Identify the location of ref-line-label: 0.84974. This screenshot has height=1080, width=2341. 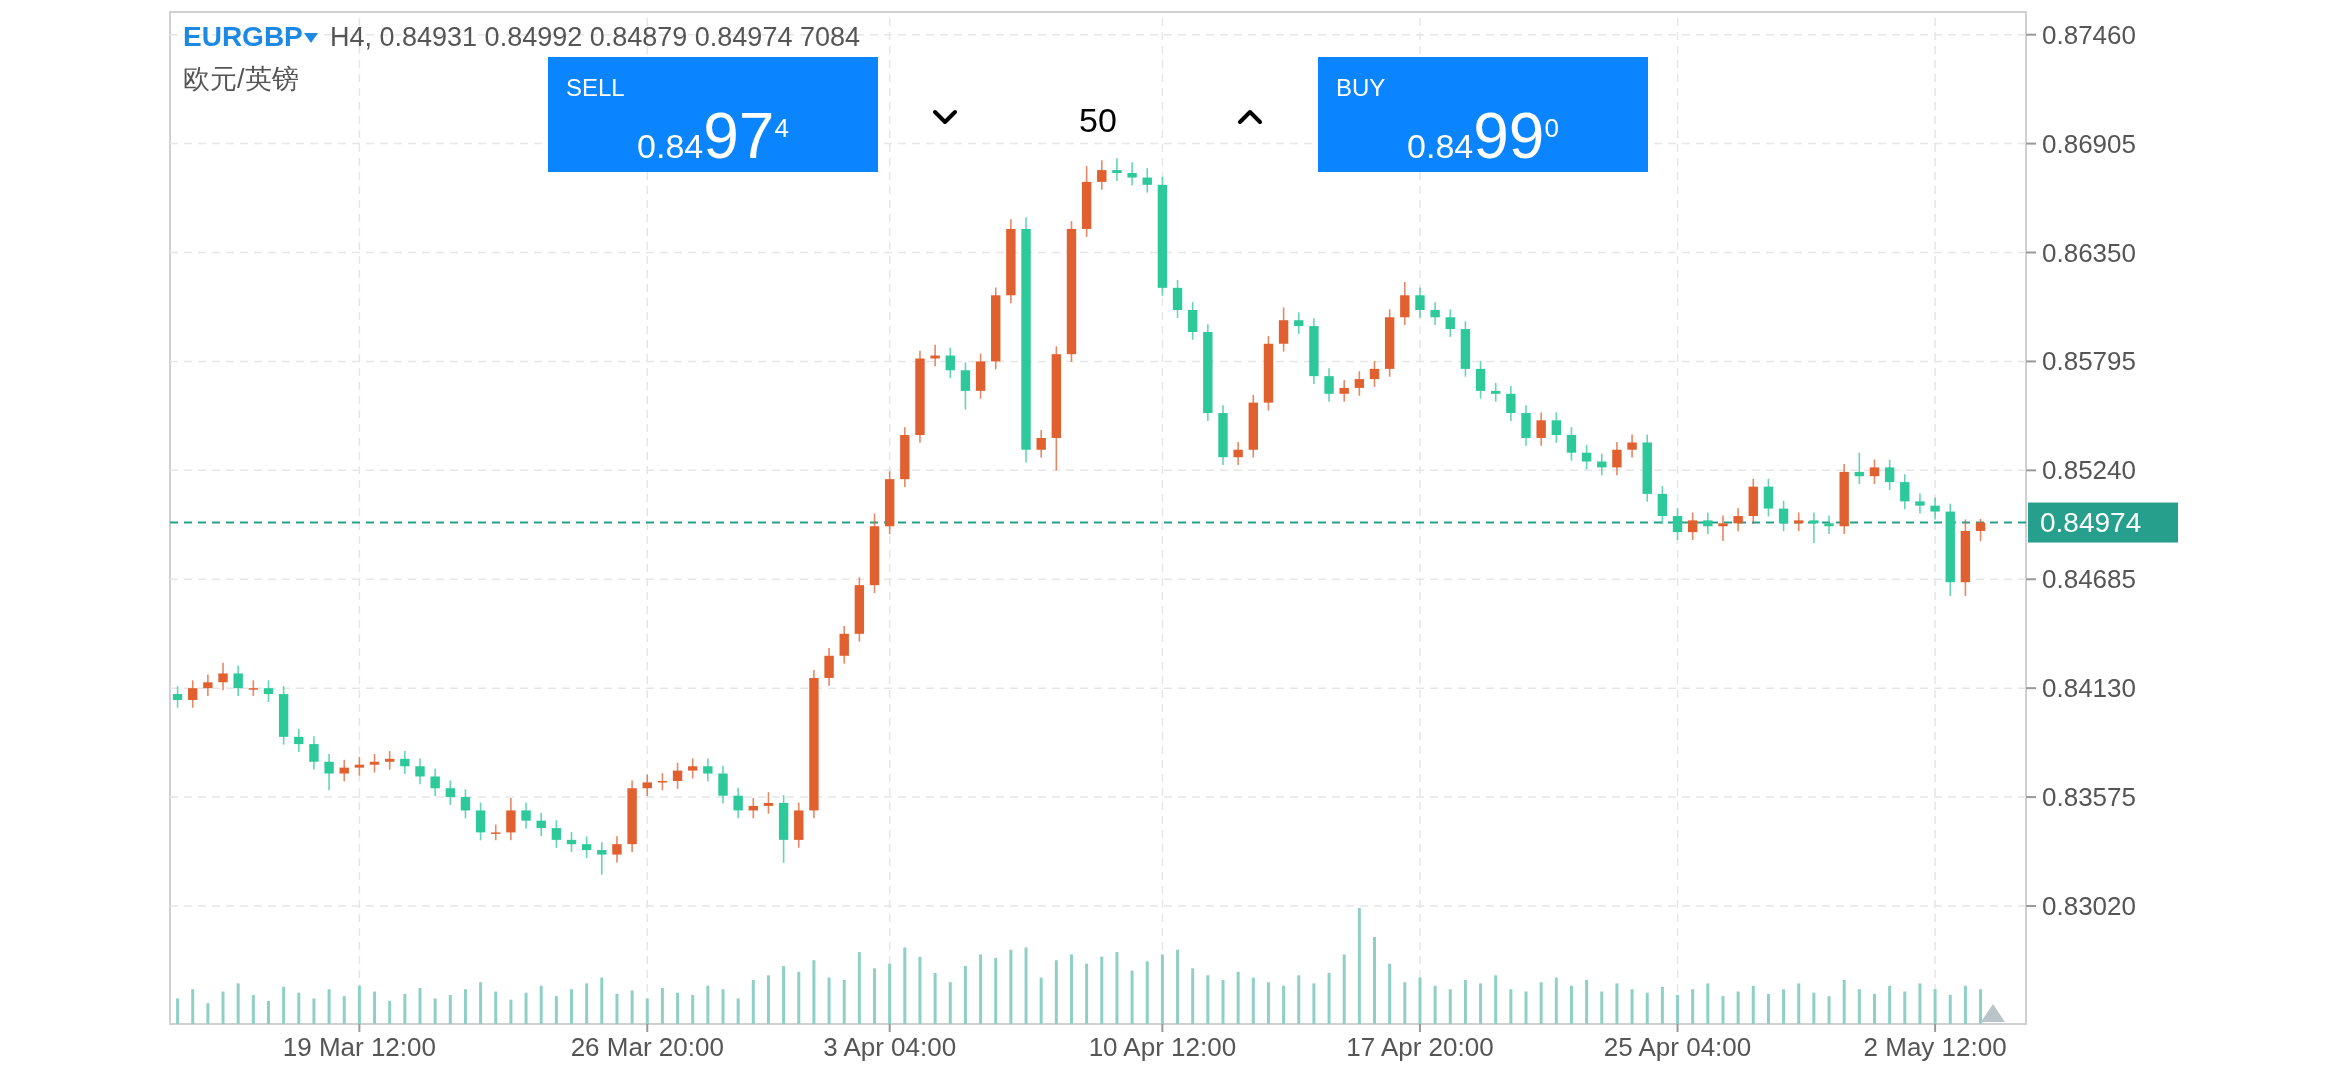
(2091, 523).